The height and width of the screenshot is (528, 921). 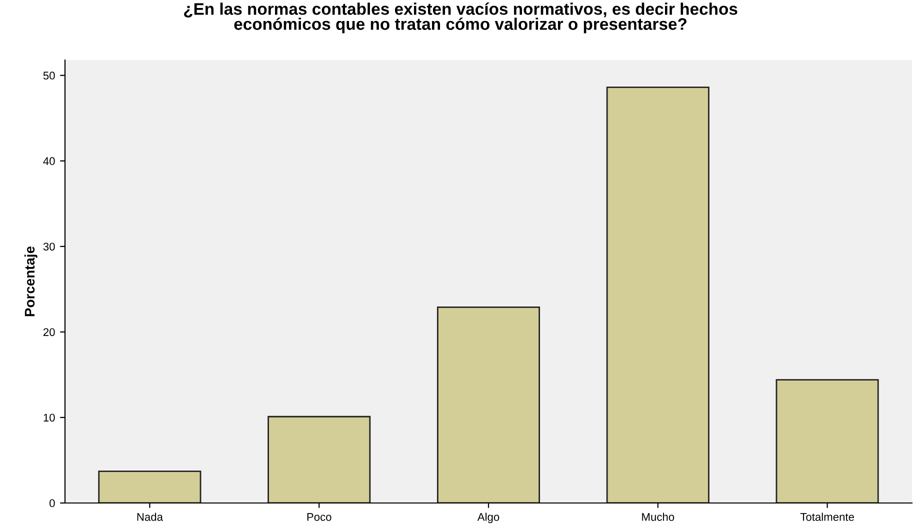 I want to click on y-tick-label: 50, so click(x=49, y=76).